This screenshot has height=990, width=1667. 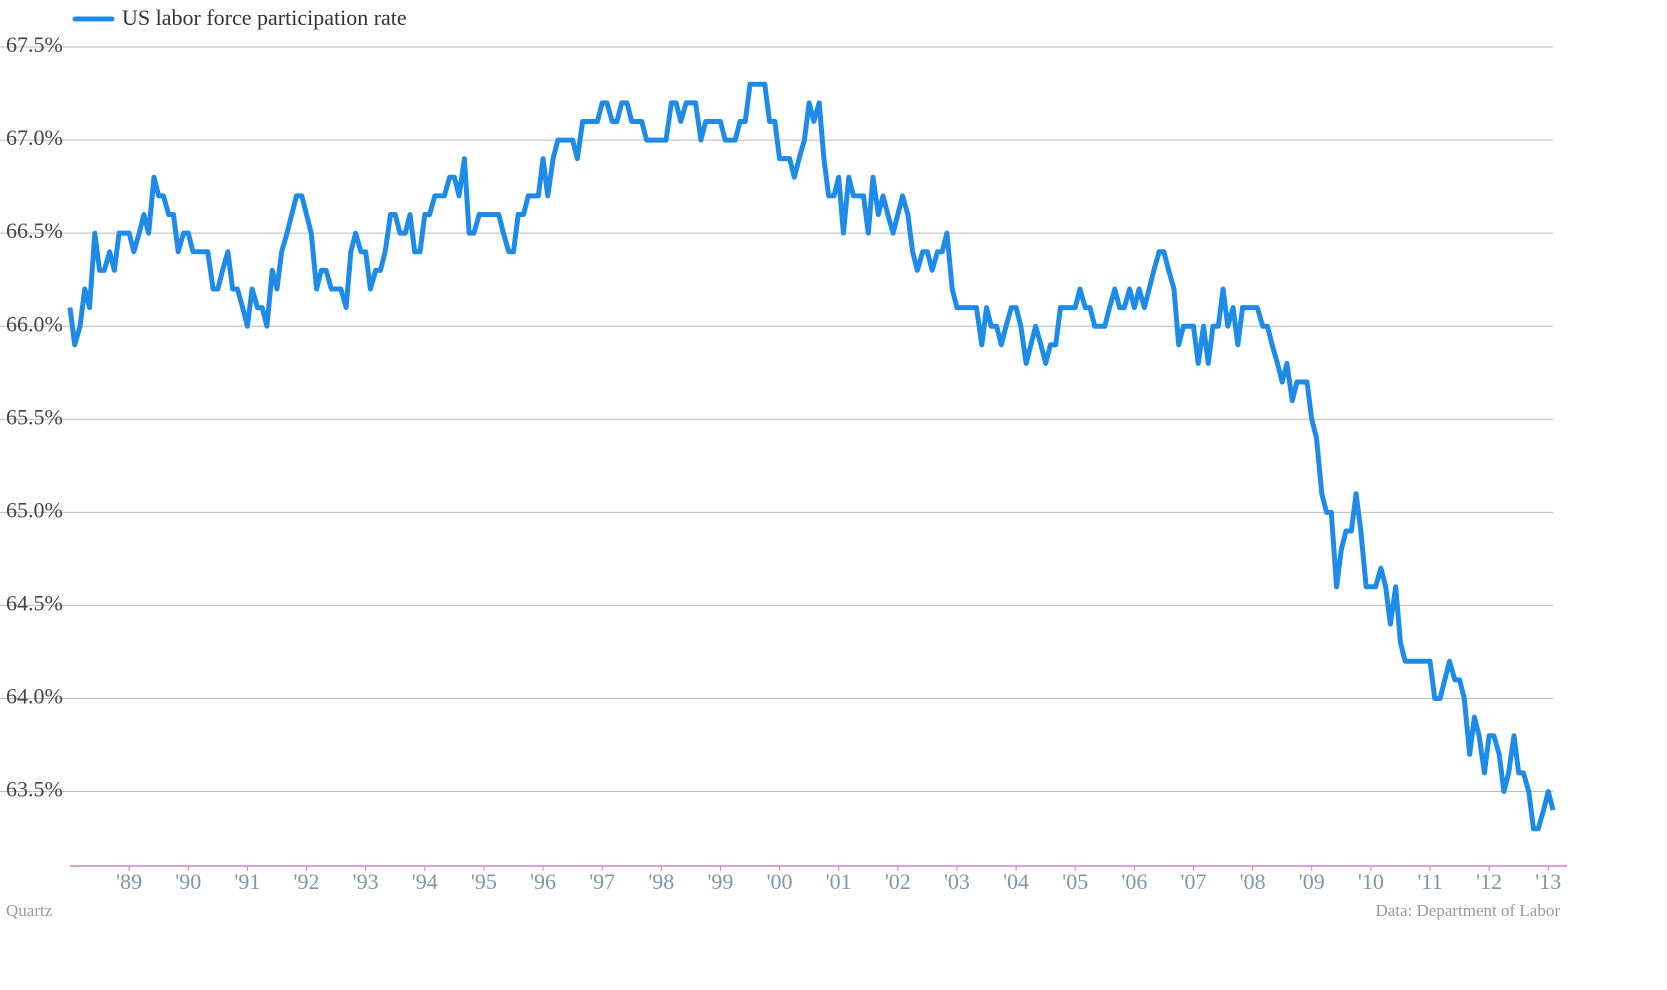 I want to click on x-tick-label: '09, so click(x=1312, y=881).